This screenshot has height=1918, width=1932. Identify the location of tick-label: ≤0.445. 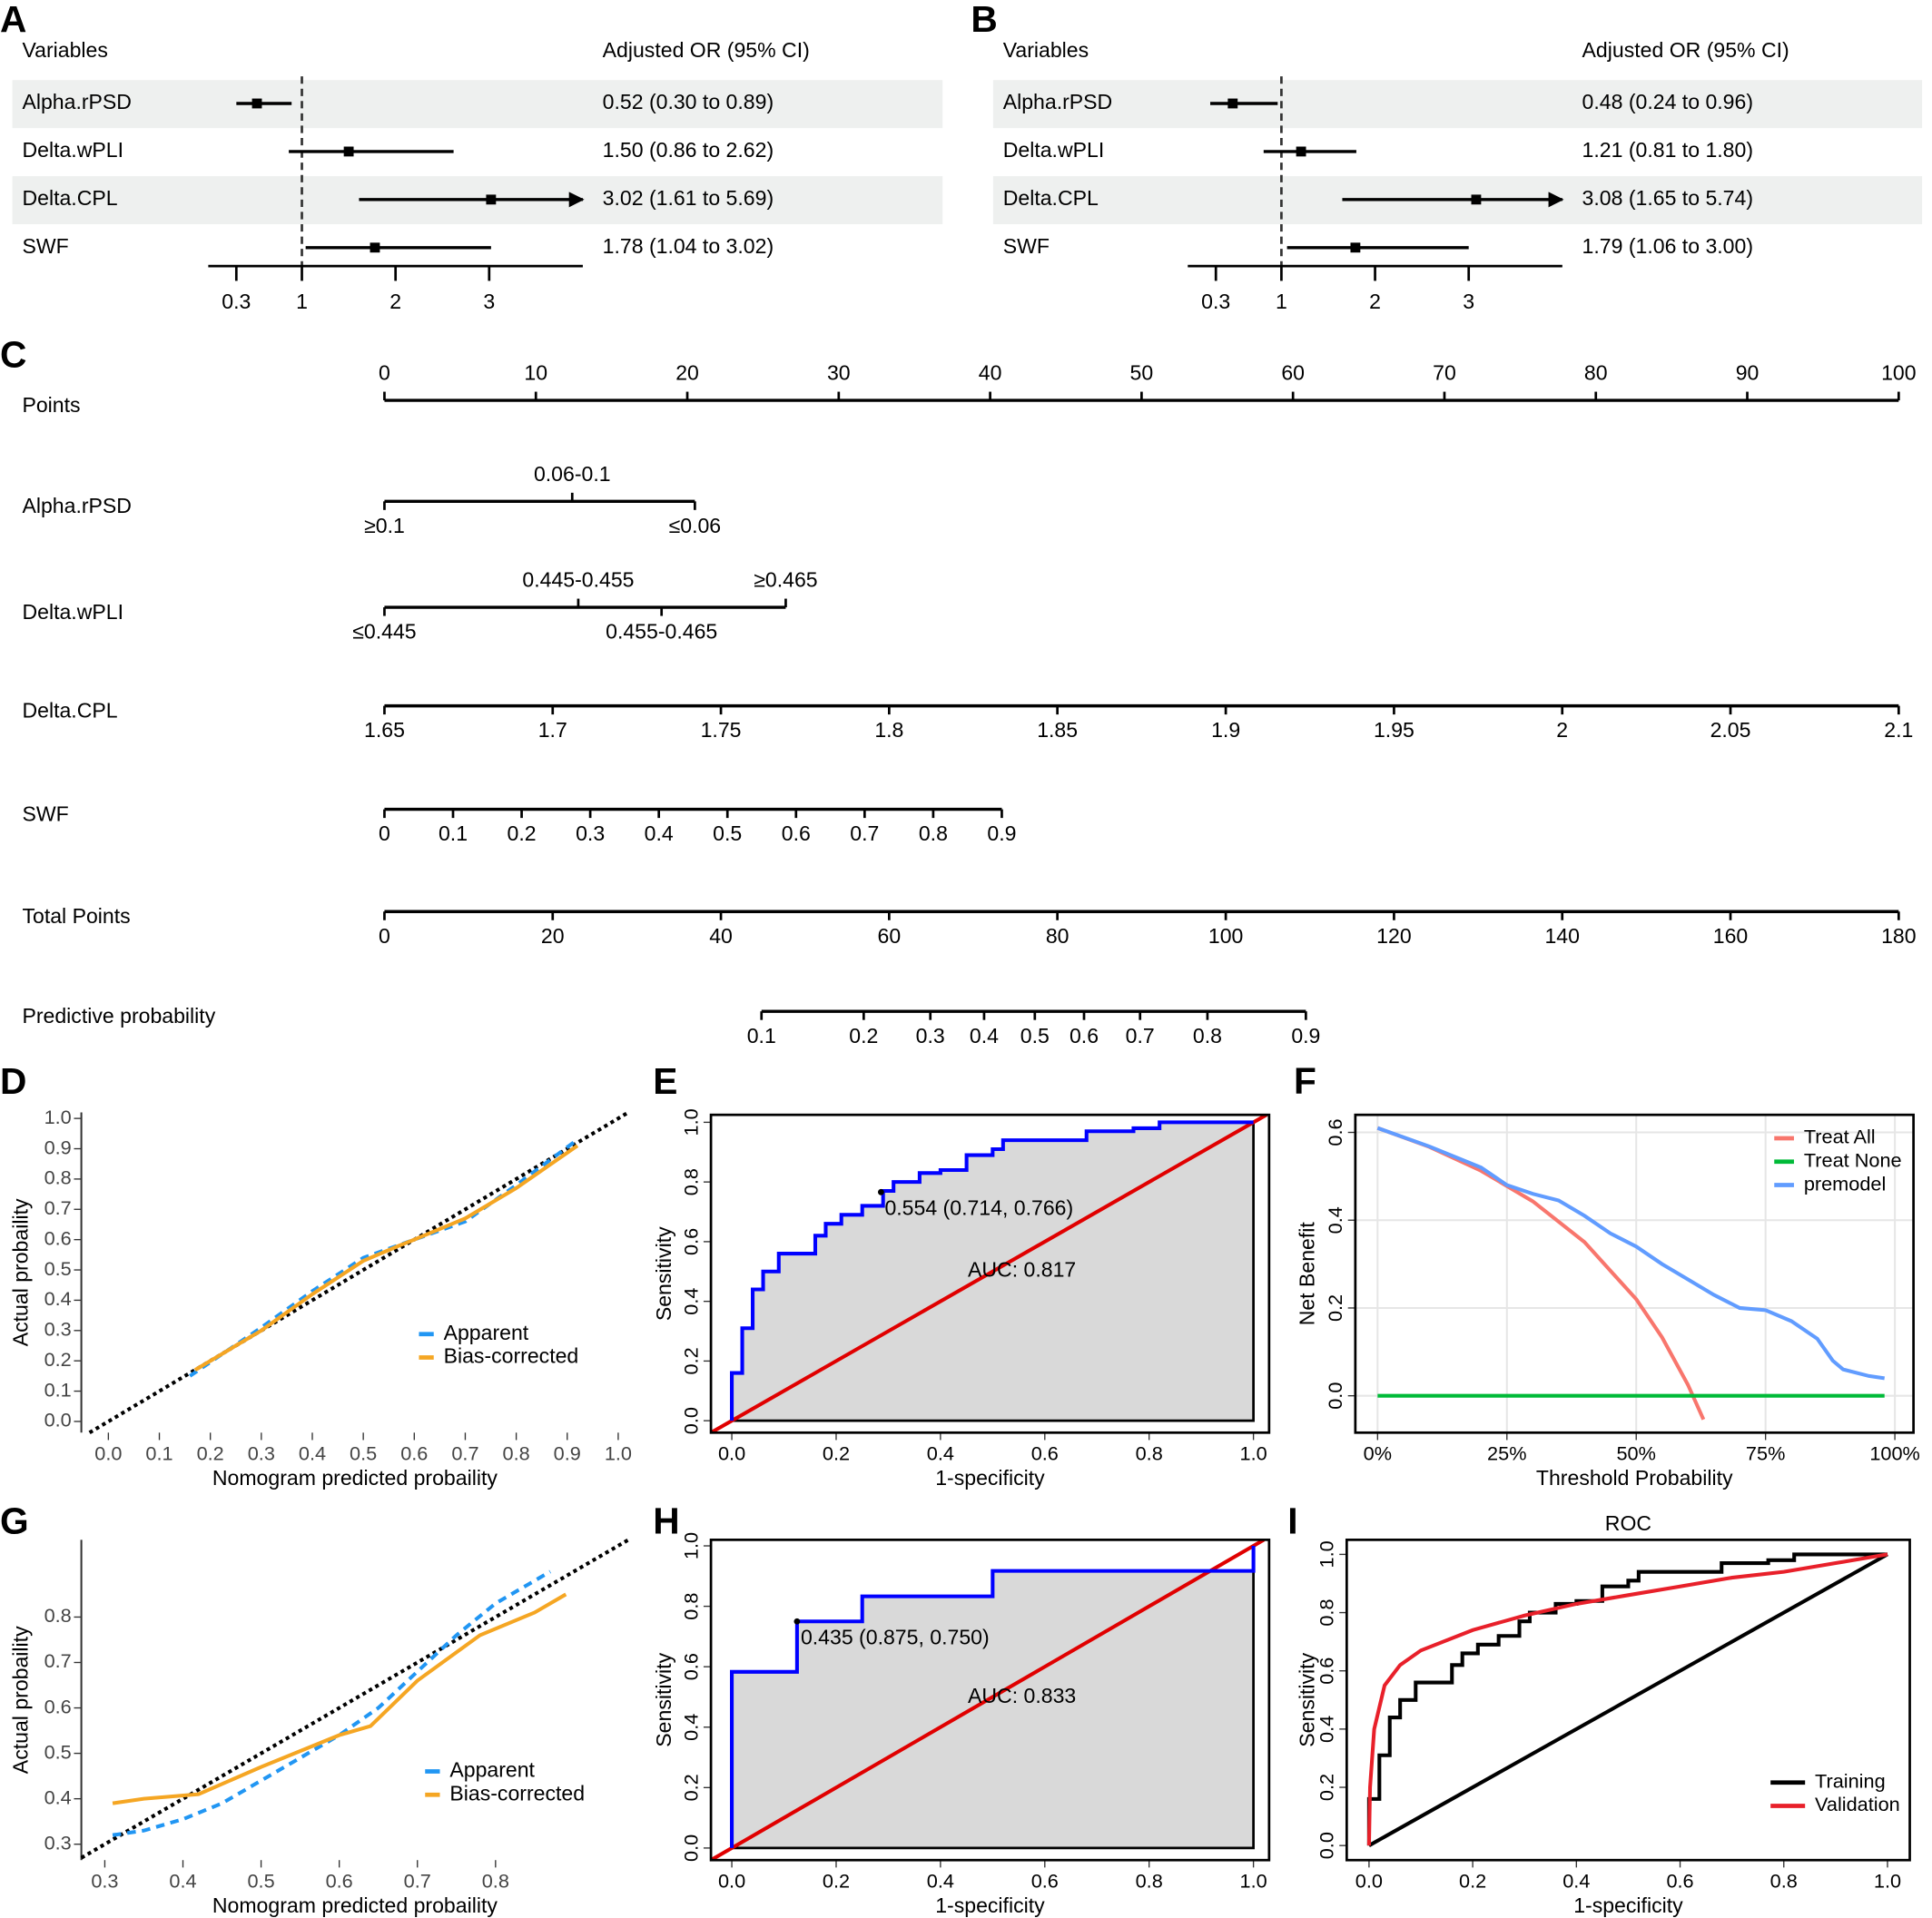
(384, 632).